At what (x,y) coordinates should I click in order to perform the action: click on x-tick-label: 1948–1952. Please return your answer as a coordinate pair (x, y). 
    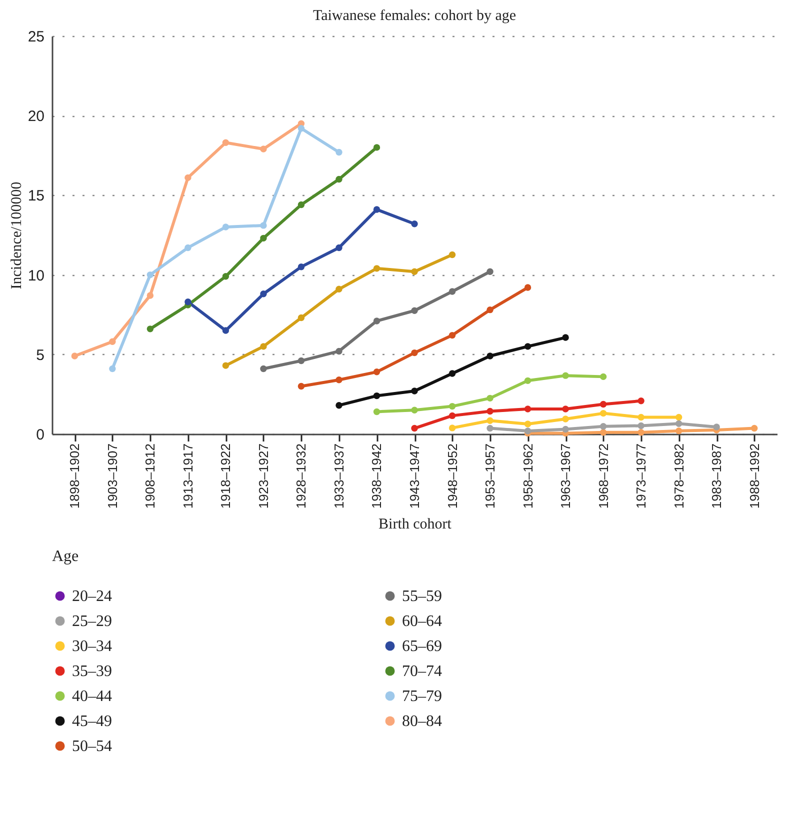
    Looking at the image, I should click on (452, 476).